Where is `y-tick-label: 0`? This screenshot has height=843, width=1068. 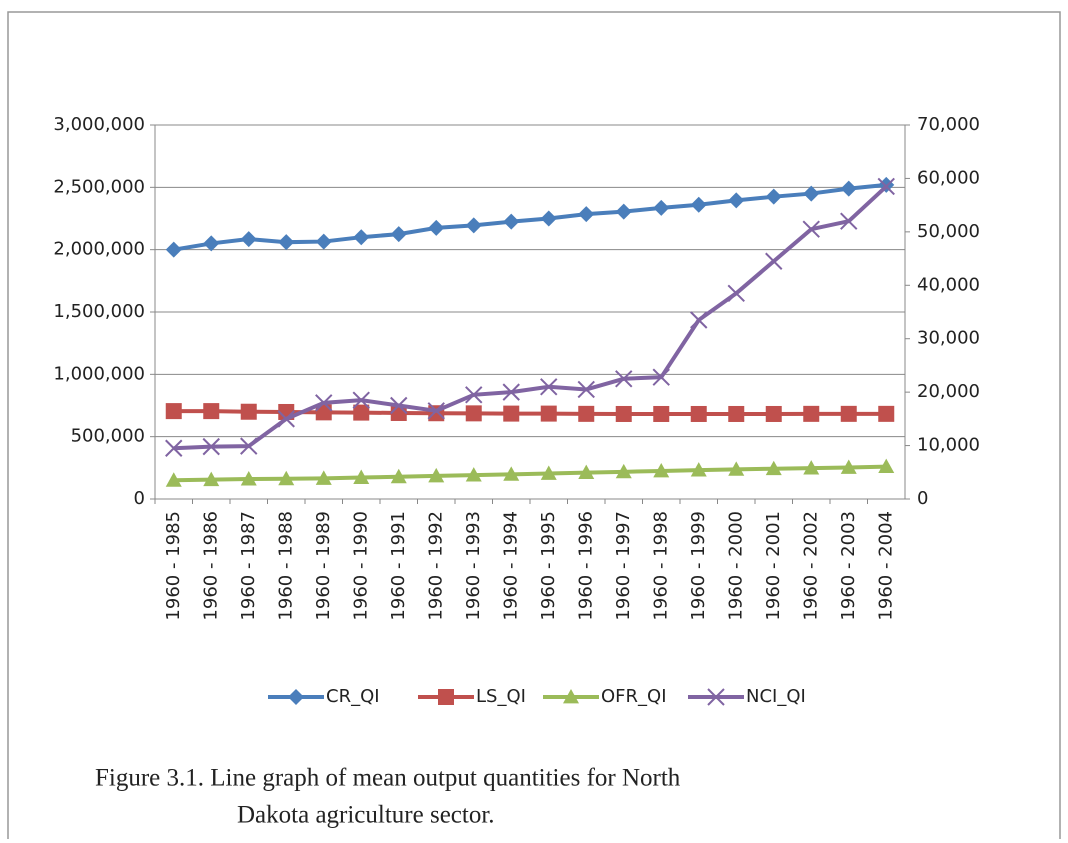 y-tick-label: 0 is located at coordinates (139, 498).